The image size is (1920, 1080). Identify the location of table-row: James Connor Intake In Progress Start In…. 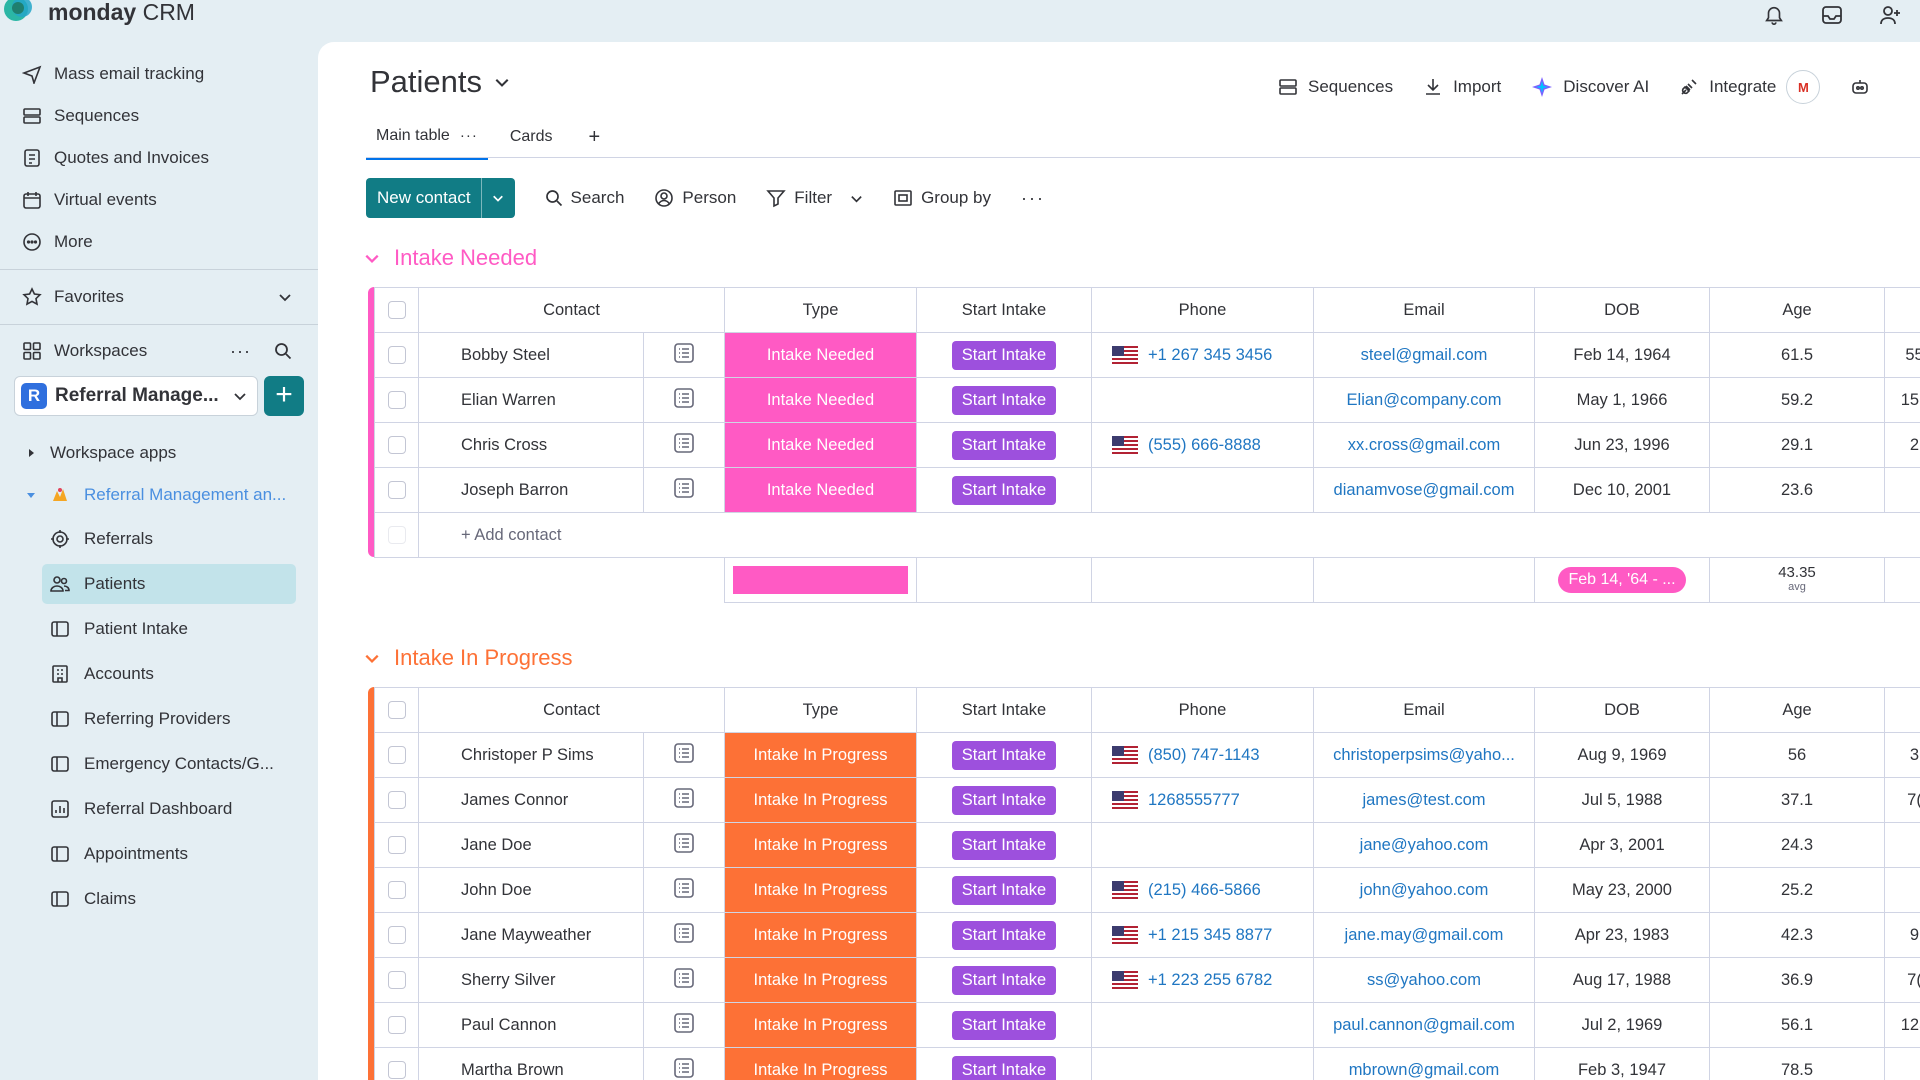
(1147, 800).